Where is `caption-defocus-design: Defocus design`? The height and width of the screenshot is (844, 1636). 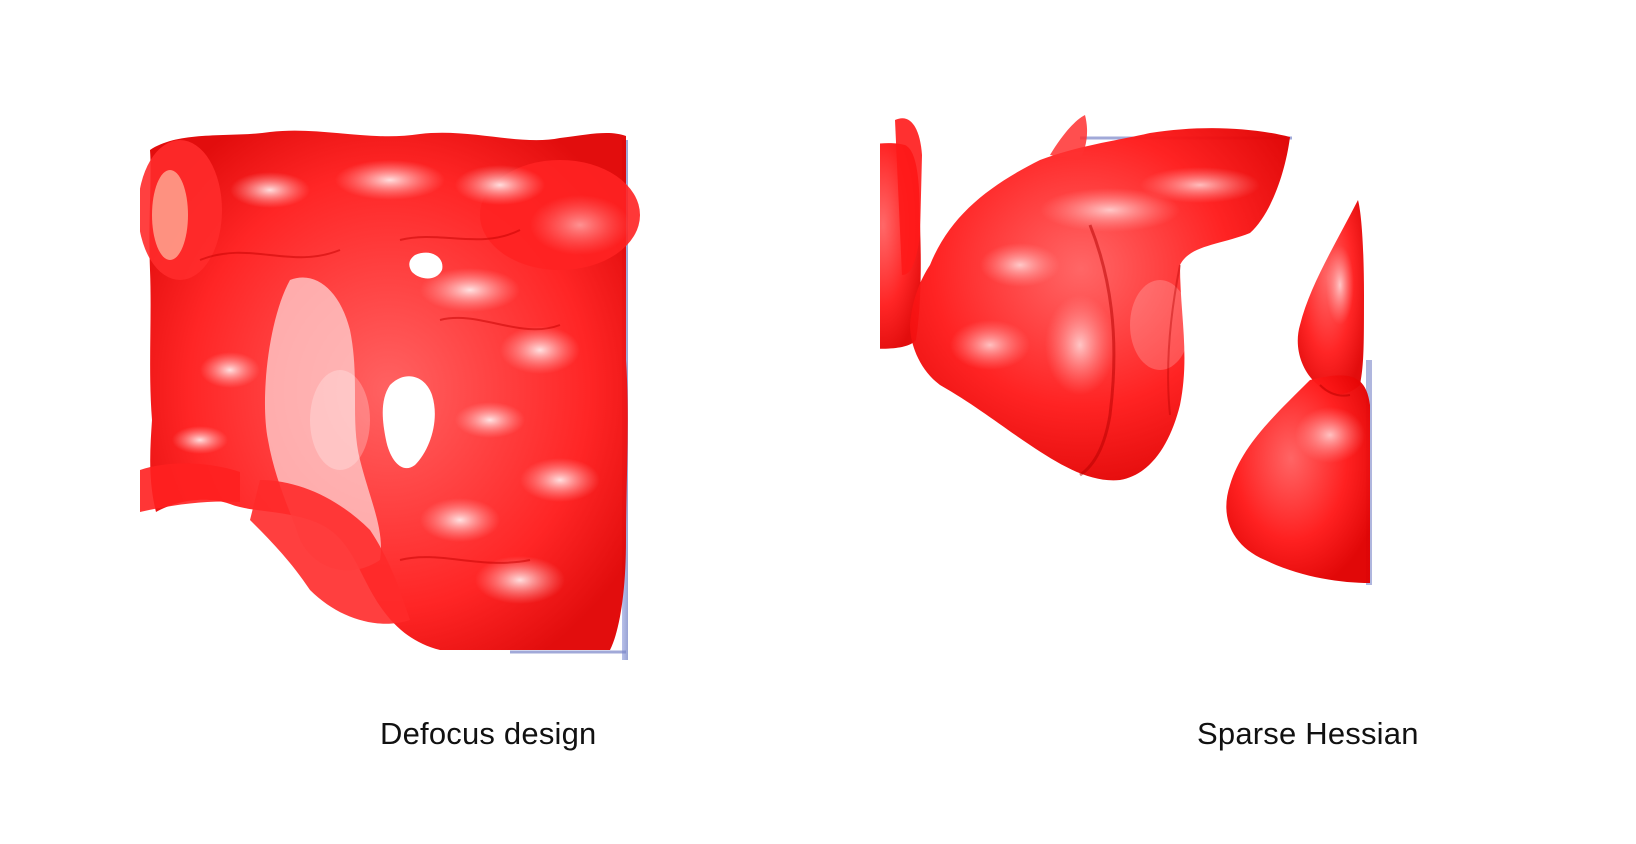
caption-defocus-design: Defocus design is located at coordinates (488, 733).